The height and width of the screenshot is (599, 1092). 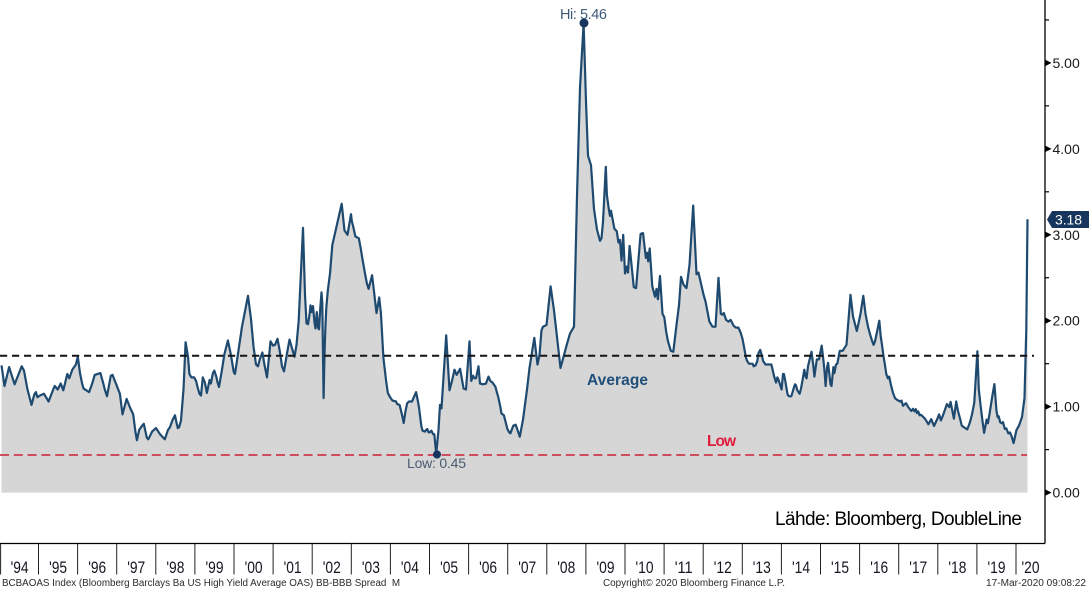 I want to click on svg-text: 3.18, so click(x=1068, y=220).